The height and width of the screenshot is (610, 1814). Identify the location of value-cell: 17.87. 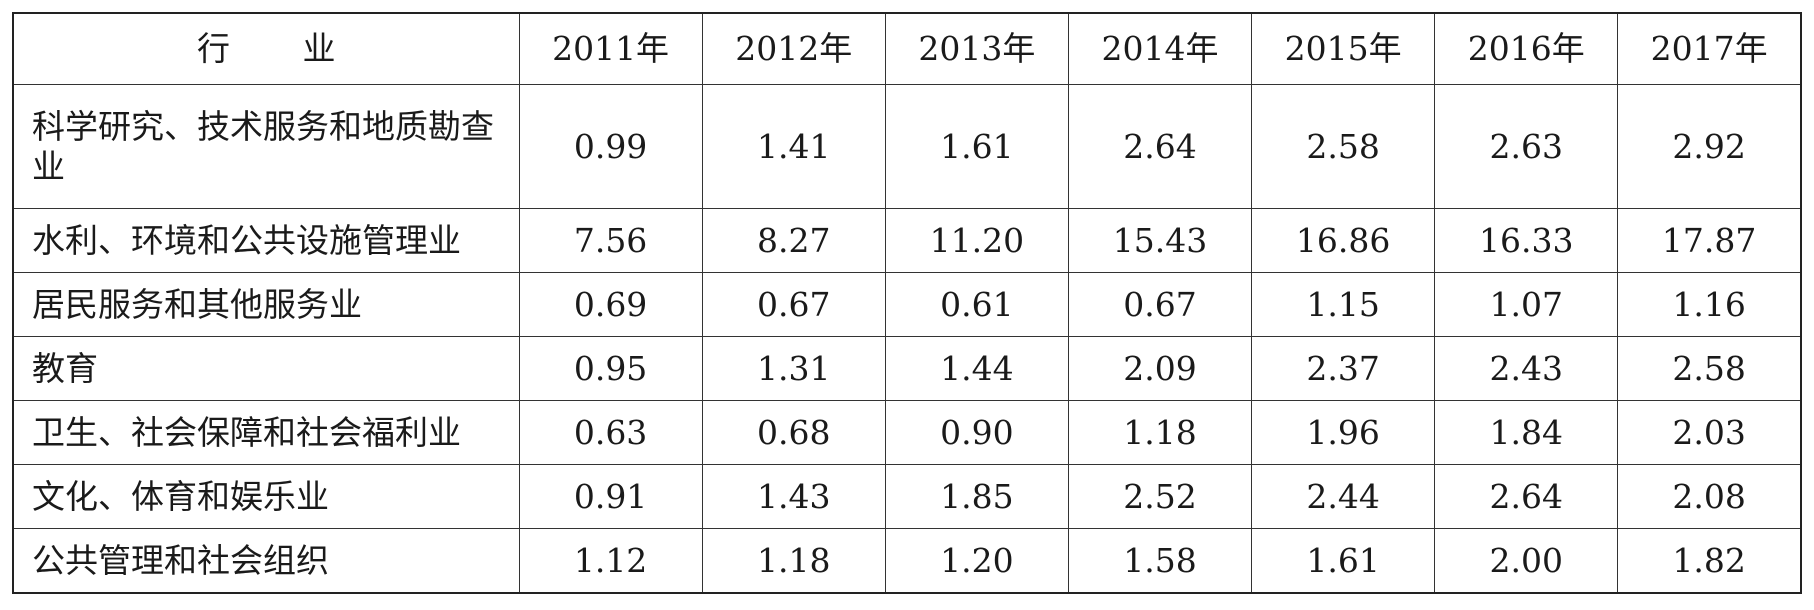
(1709, 240).